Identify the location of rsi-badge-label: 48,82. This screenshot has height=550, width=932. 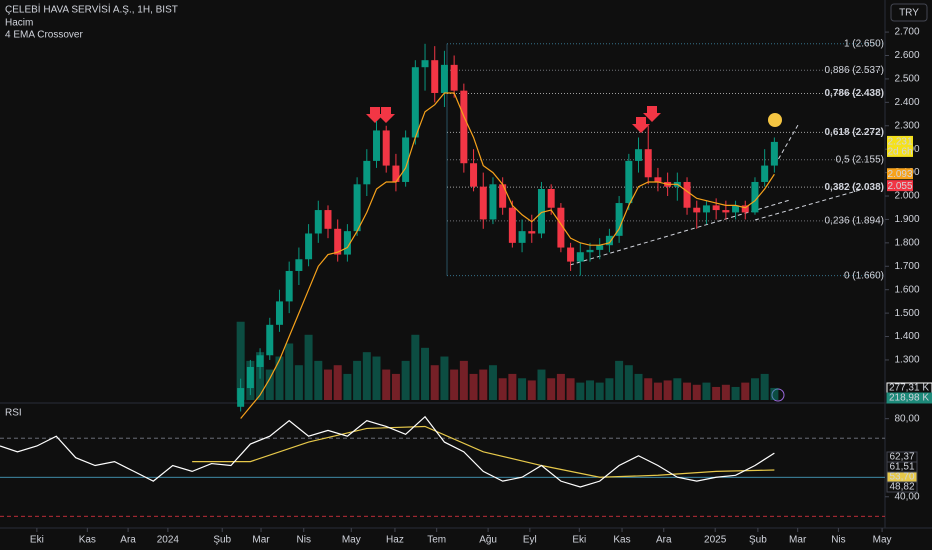
(901, 487).